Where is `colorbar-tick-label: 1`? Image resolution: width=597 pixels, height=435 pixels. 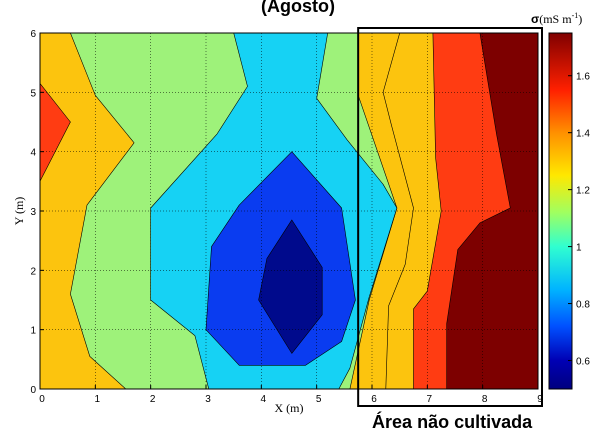
colorbar-tick-label: 1 is located at coordinates (579, 248).